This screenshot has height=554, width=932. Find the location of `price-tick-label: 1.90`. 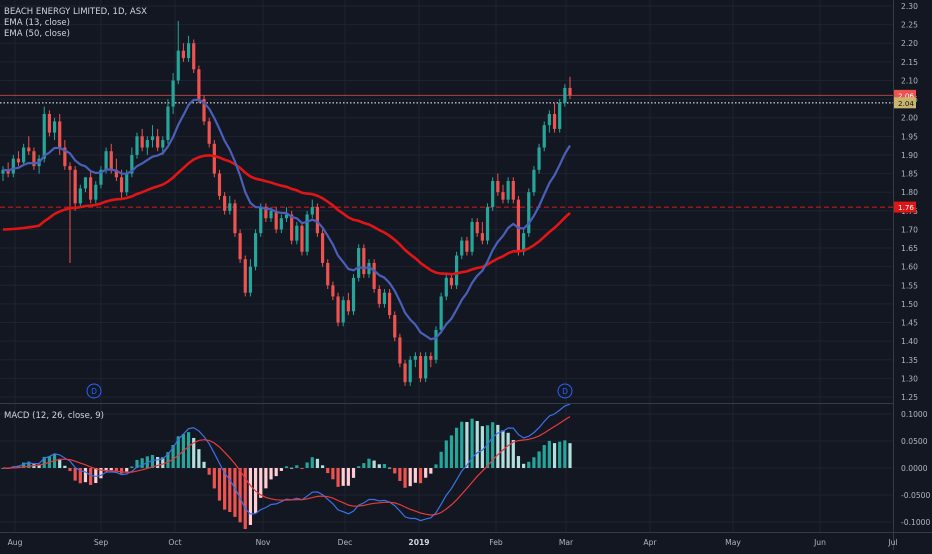

price-tick-label: 1.90 is located at coordinates (909, 155).